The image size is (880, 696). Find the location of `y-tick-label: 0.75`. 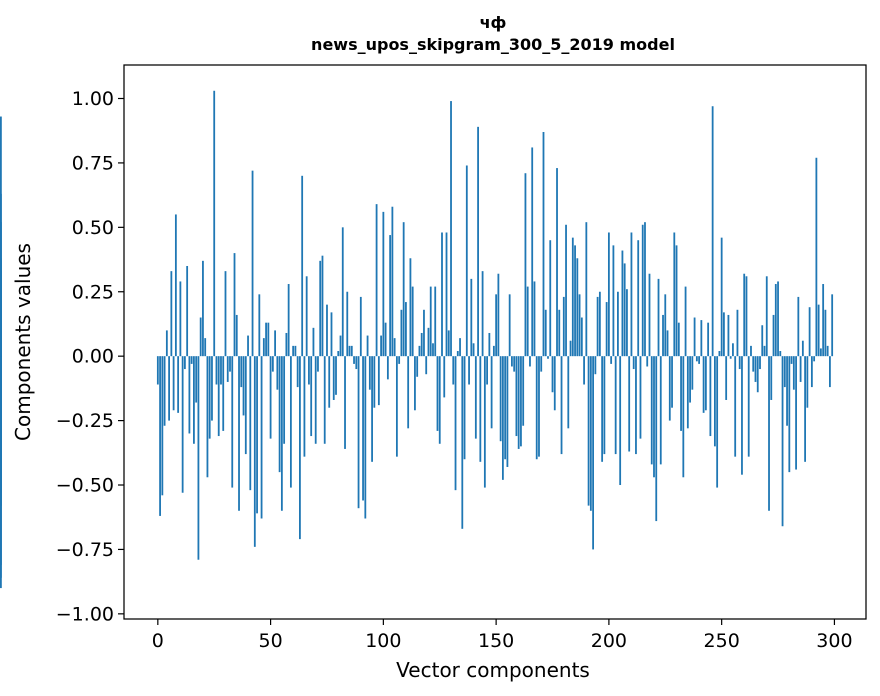

y-tick-label: 0.75 is located at coordinates (93, 163).